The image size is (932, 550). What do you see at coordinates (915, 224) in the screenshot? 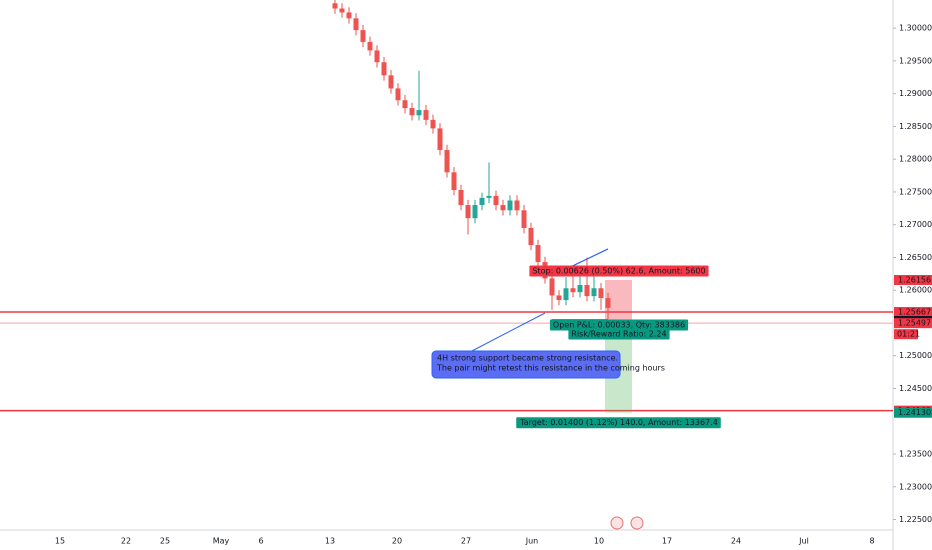
I see `y-tick-label: 1.27000` at bounding box center [915, 224].